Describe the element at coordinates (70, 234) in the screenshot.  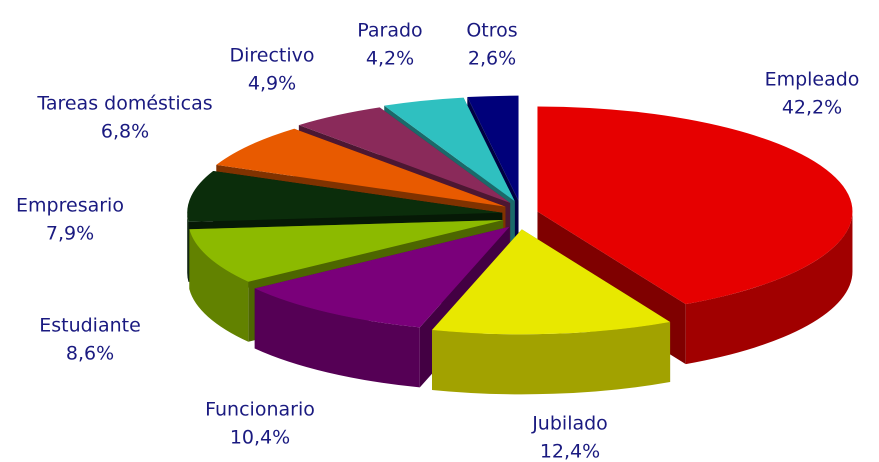
I see `slice-value-label: 7,9%` at that location.